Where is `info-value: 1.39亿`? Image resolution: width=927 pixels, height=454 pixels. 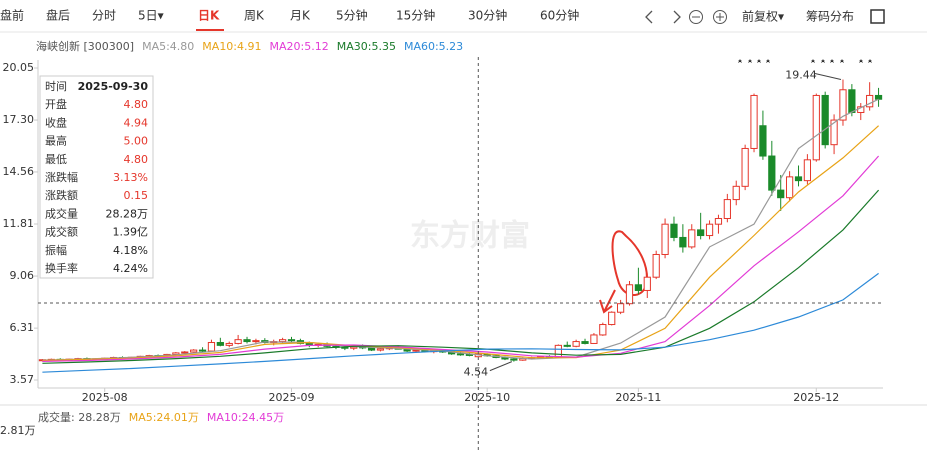 info-value: 1.39亿 is located at coordinates (131, 232).